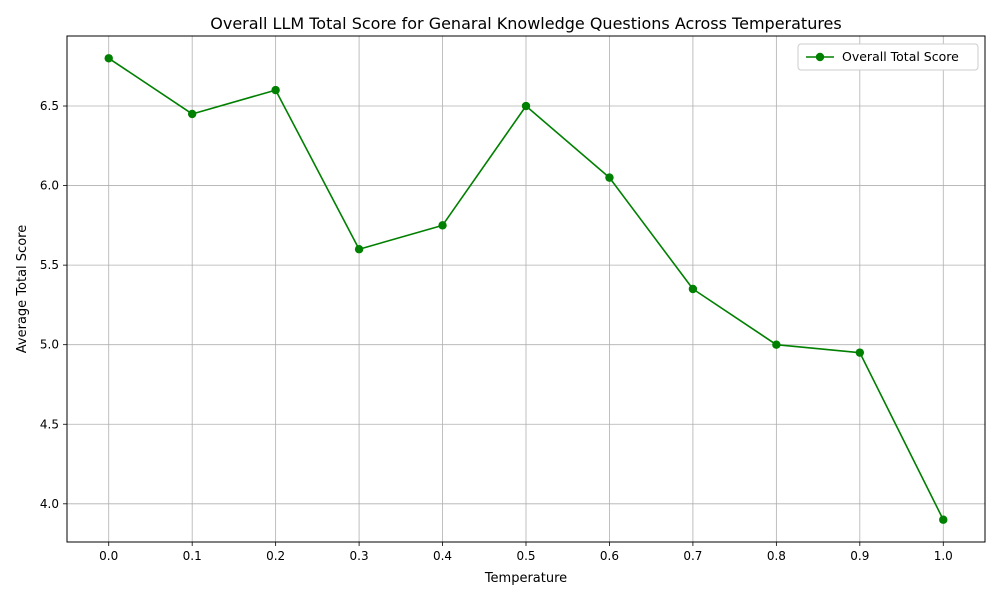 This screenshot has width=1000, height=600. Describe the element at coordinates (49, 345) in the screenshot. I see `y-tick-label: 5.0` at that location.